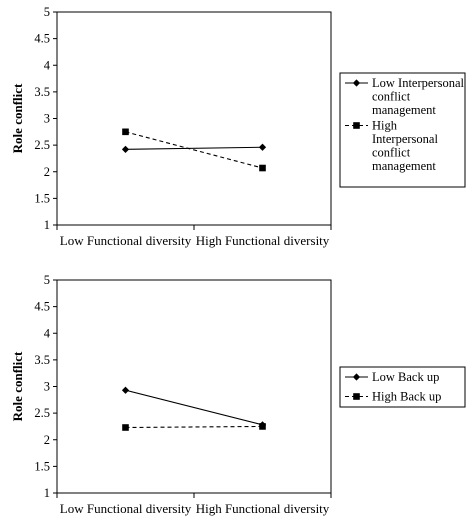 The image size is (474, 523). I want to click on legend-label: High Back up, so click(406, 397).